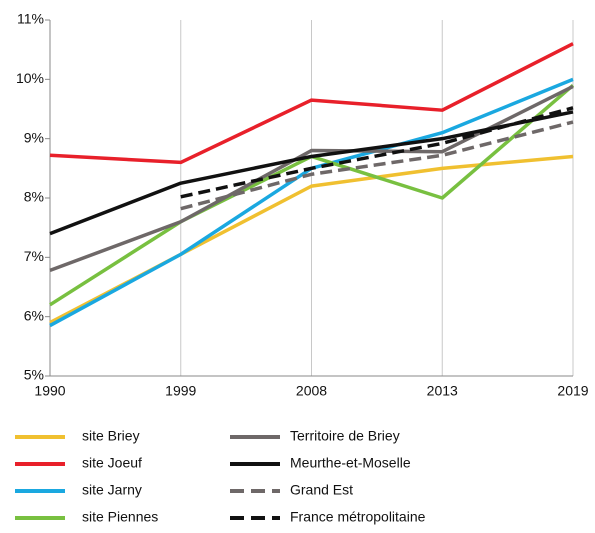 The width and height of the screenshot is (595, 533). Describe the element at coordinates (34, 197) in the screenshot. I see `y-tick-label: 8%` at that location.